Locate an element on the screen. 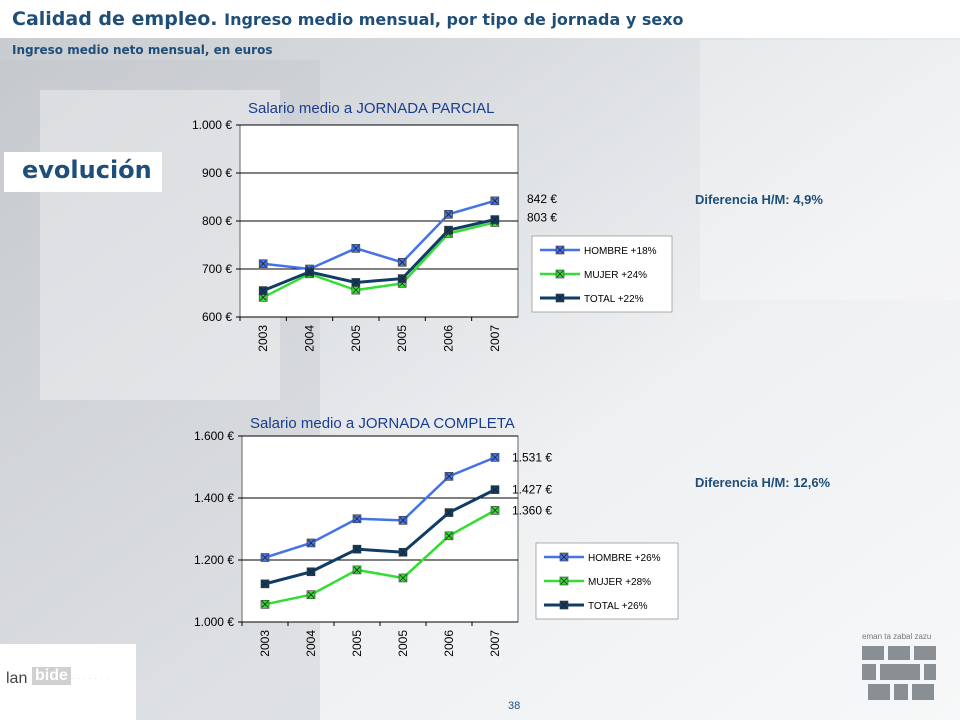 The height and width of the screenshot is (720, 960). chart-title: Salario medio a JORNADA PARCIAL is located at coordinates (371, 108).